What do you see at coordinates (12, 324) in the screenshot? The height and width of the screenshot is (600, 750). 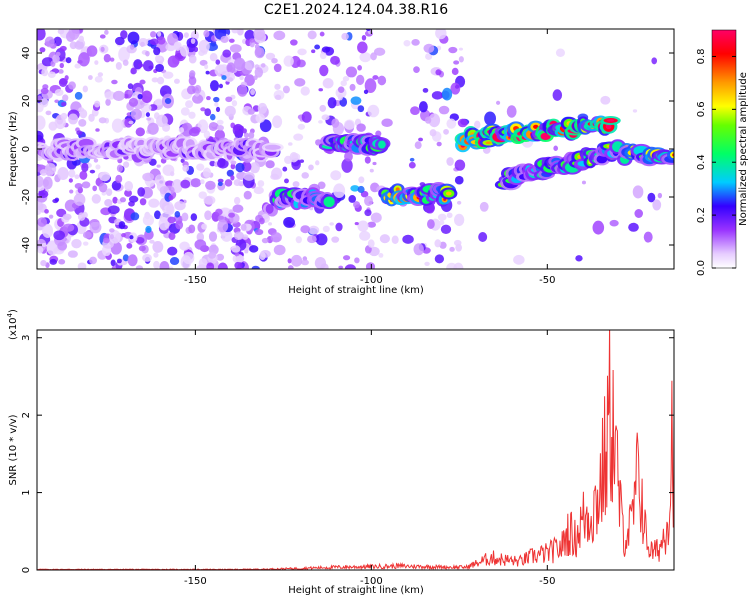 I see `snr-y-multiplier: (x104)` at bounding box center [12, 324].